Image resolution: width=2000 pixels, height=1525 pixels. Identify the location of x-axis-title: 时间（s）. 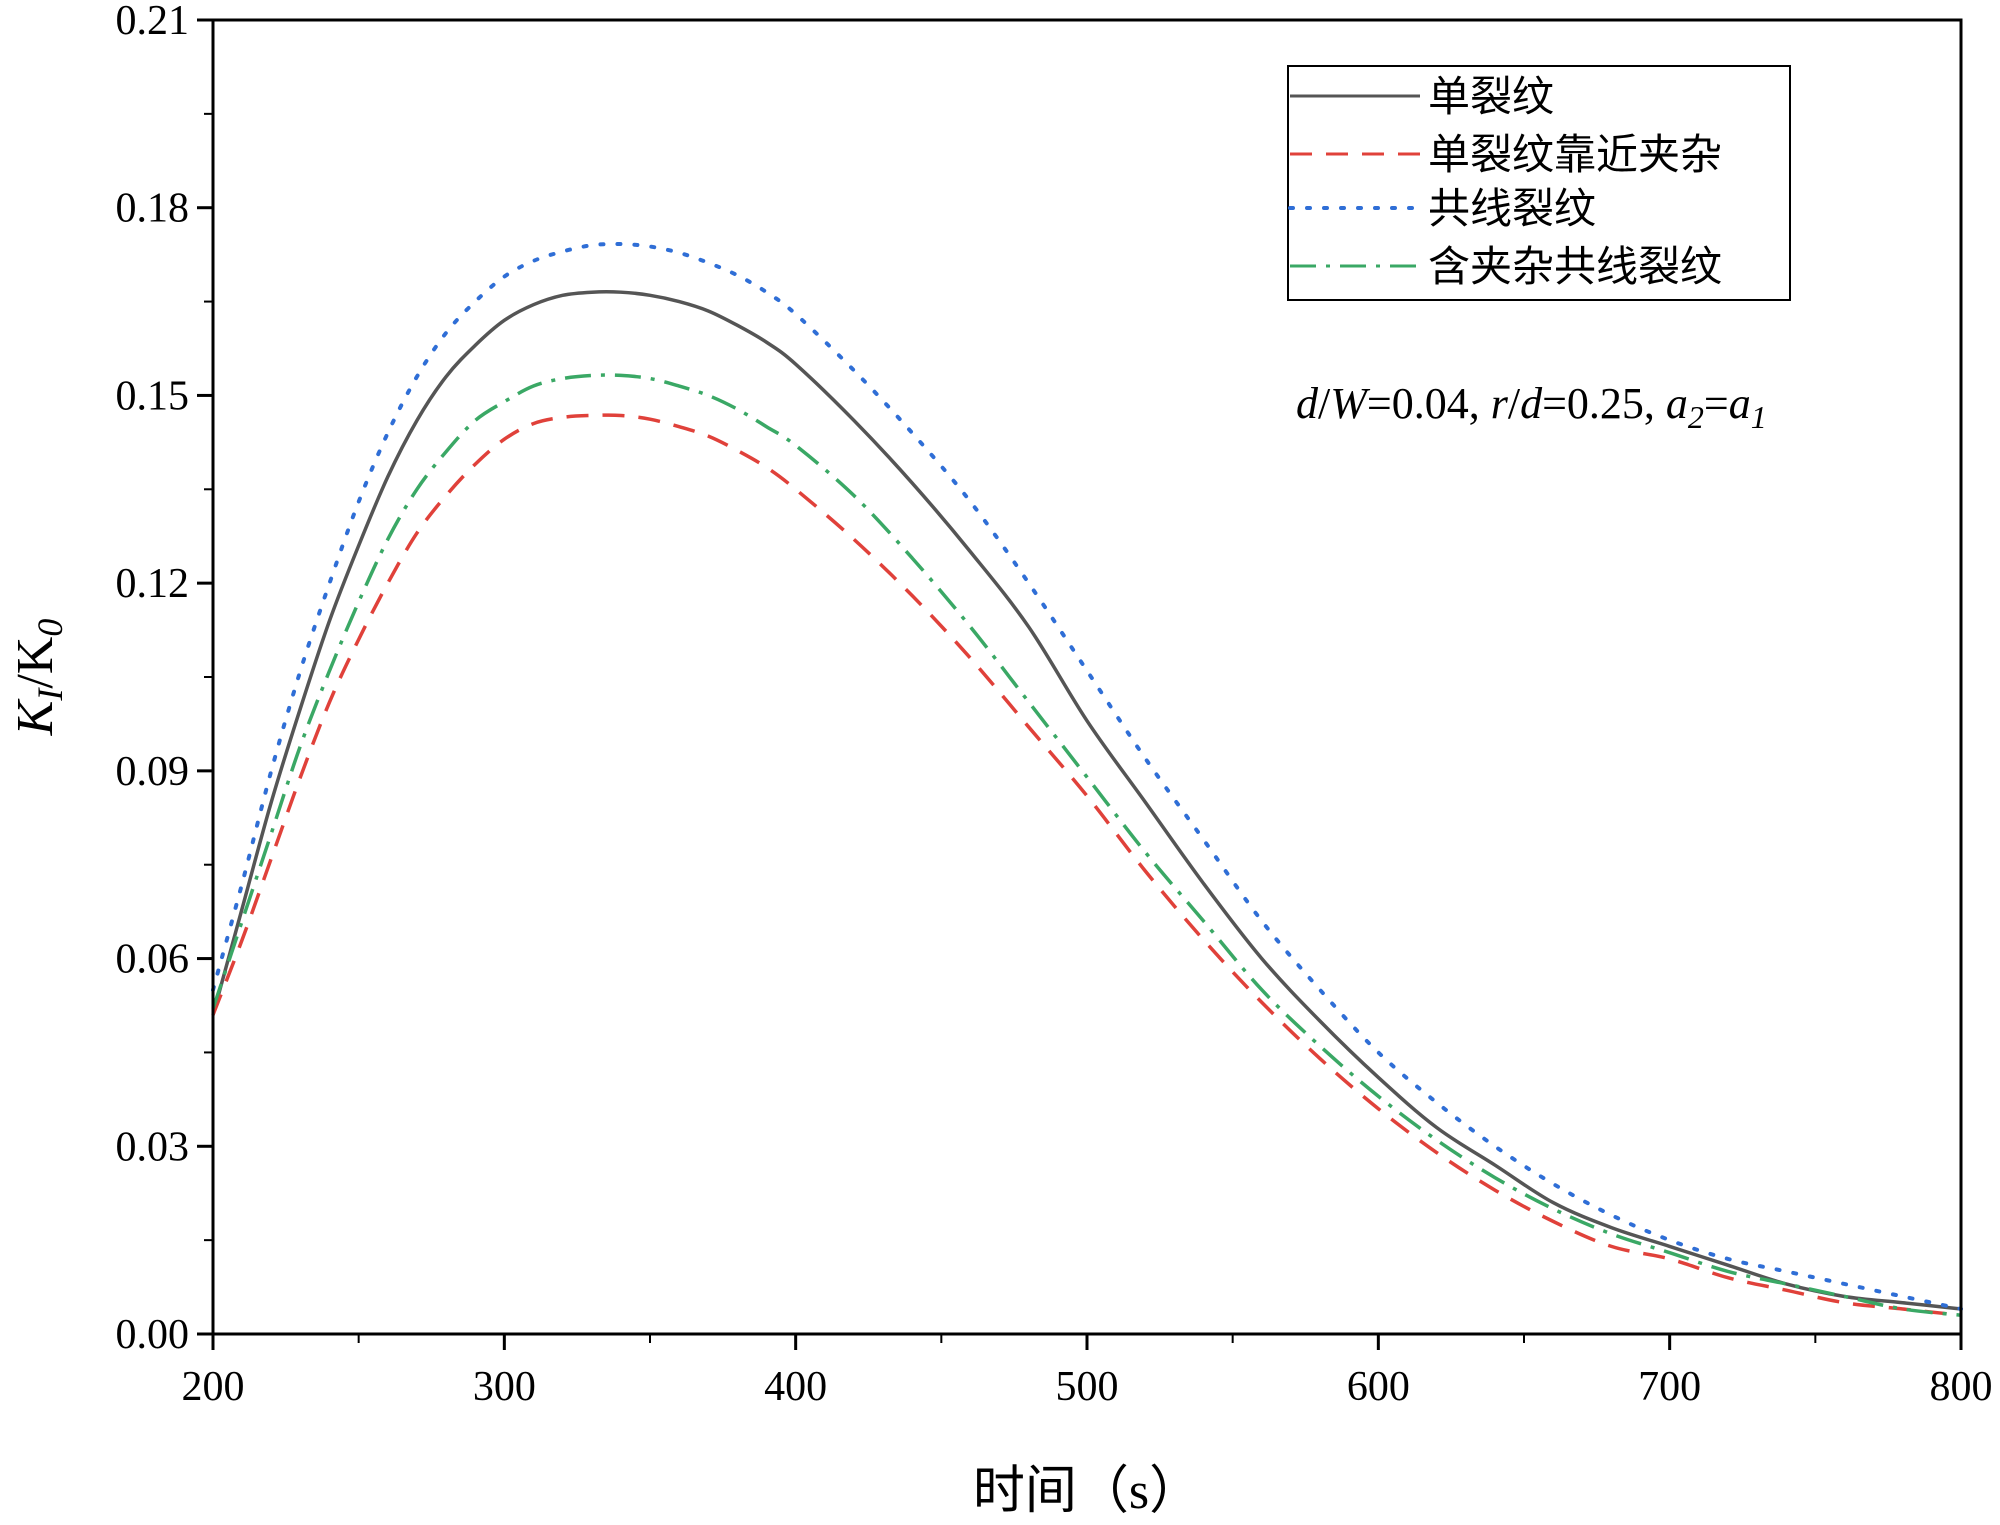
(1087, 1491).